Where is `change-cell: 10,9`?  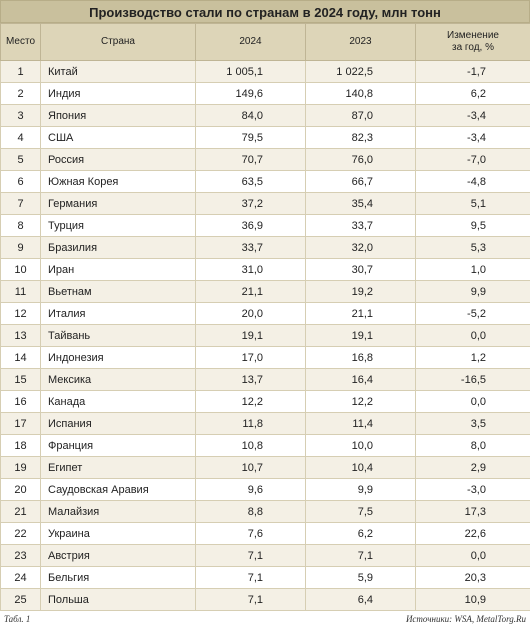 change-cell: 10,9 is located at coordinates (473, 600).